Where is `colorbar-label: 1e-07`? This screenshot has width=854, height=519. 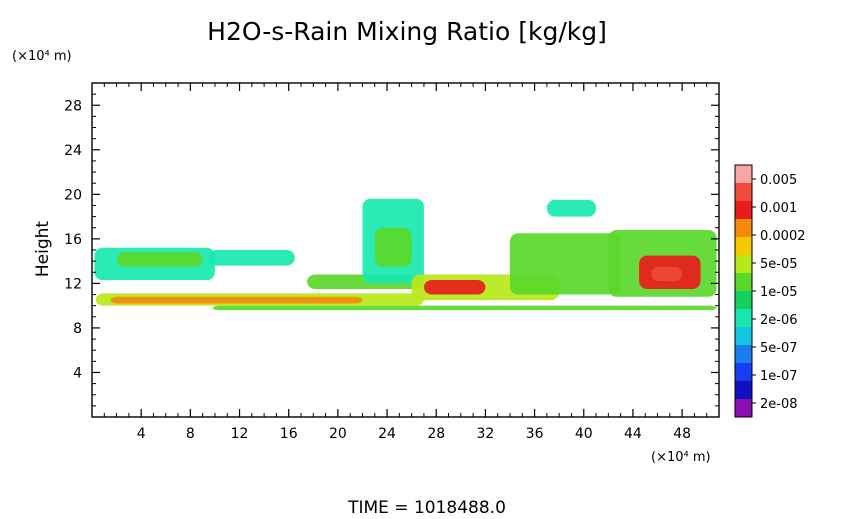
colorbar-label: 1e-07 is located at coordinates (779, 376).